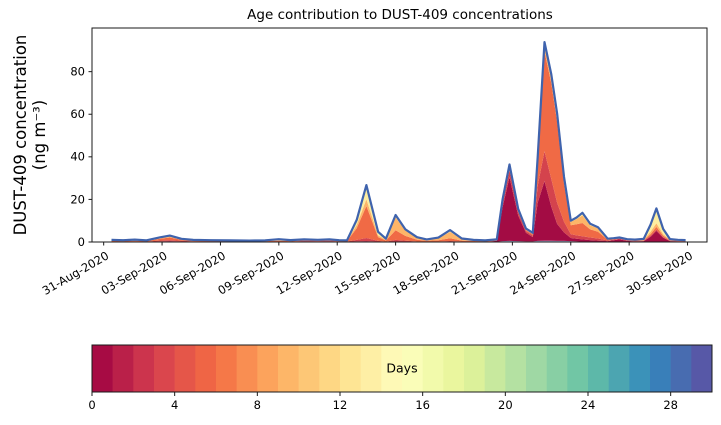 The width and height of the screenshot is (721, 425). I want to click on colorbar-tick-label: 20, so click(505, 405).